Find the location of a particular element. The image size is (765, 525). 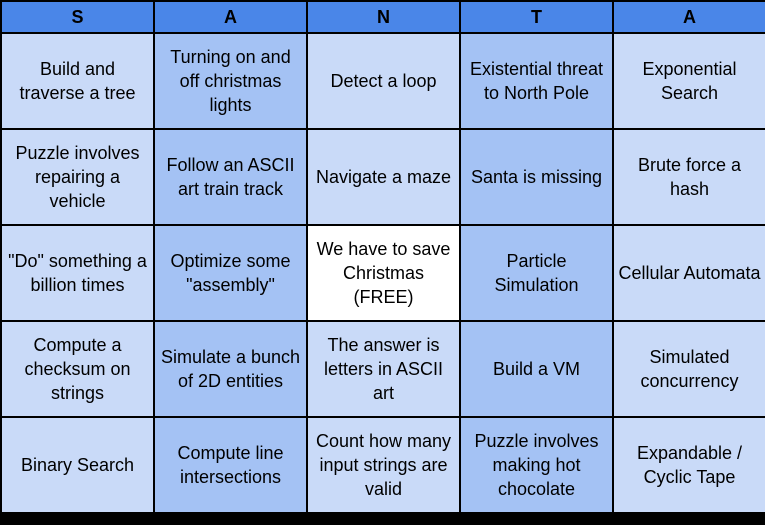

bingo-cell: Compute line intersections is located at coordinates (230, 465).